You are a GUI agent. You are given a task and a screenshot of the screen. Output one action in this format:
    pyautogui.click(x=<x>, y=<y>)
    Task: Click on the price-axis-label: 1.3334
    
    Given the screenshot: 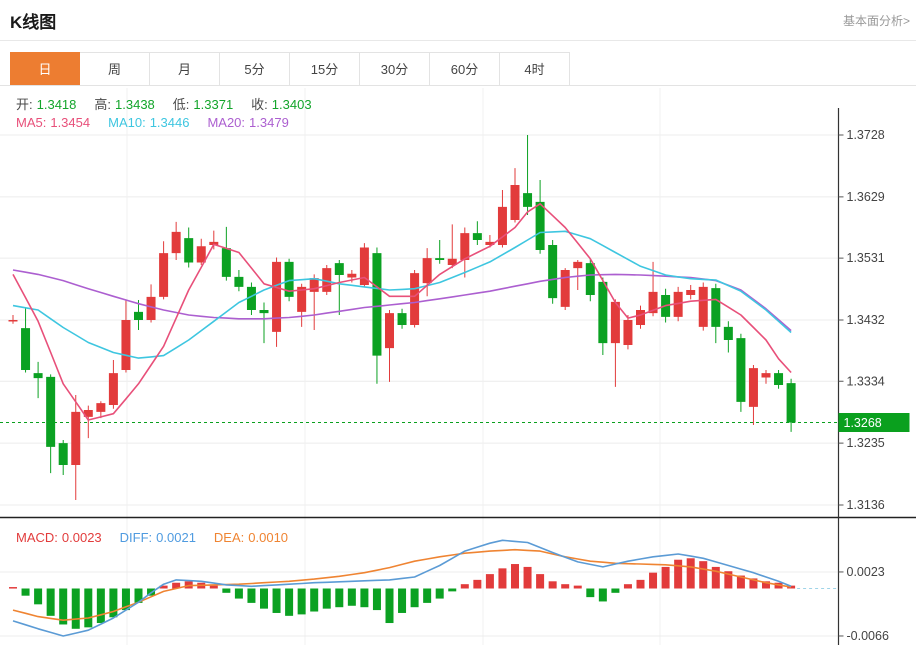 What is the action you would take?
    pyautogui.click(x=866, y=381)
    